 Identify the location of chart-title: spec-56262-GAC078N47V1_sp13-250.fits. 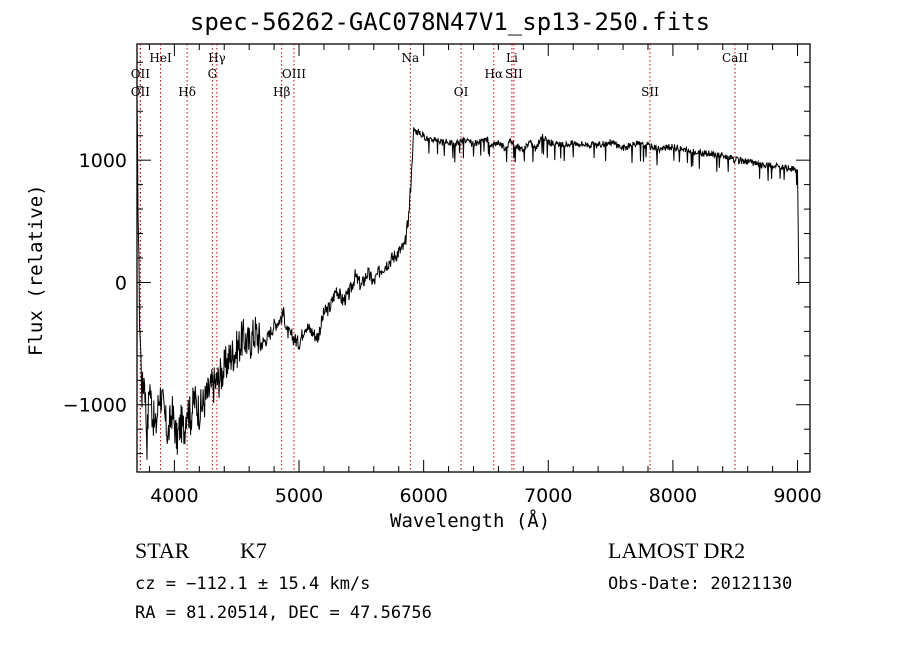
(450, 22).